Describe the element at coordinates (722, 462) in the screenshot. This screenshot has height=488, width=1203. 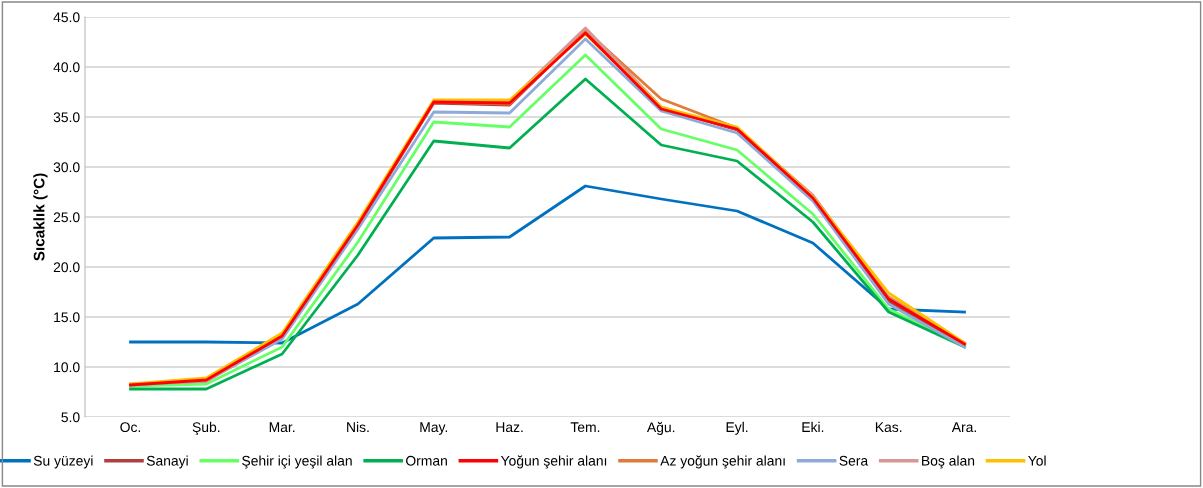
I see `legend-label: Az yoğun şehir alanı` at that location.